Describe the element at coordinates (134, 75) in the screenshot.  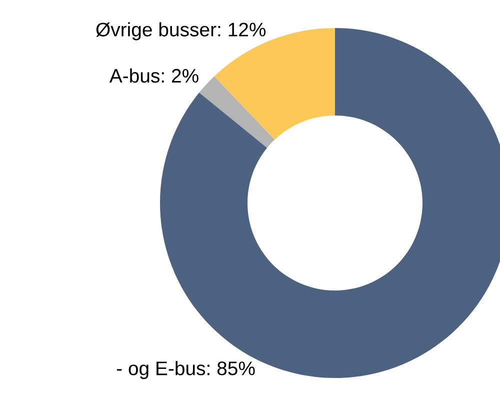
I see `slice-label: A-bus` at that location.